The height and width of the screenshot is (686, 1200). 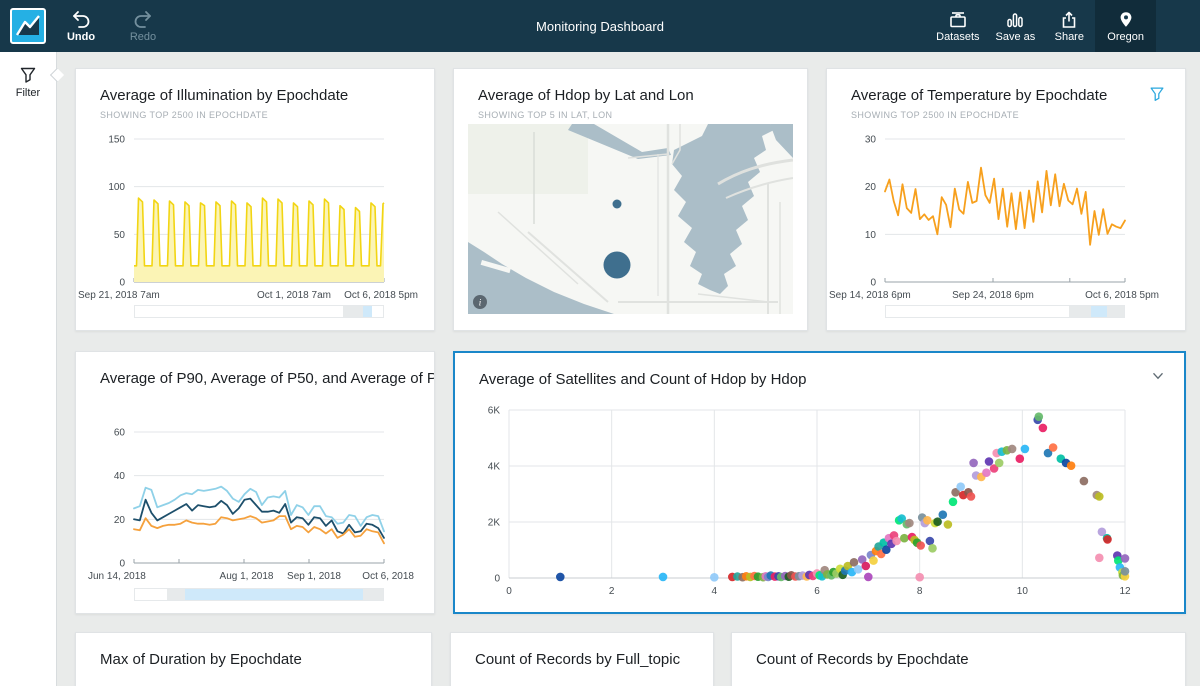 What do you see at coordinates (119, 295) in the screenshot?
I see `svg-text: Sep 21, 2018 7am` at bounding box center [119, 295].